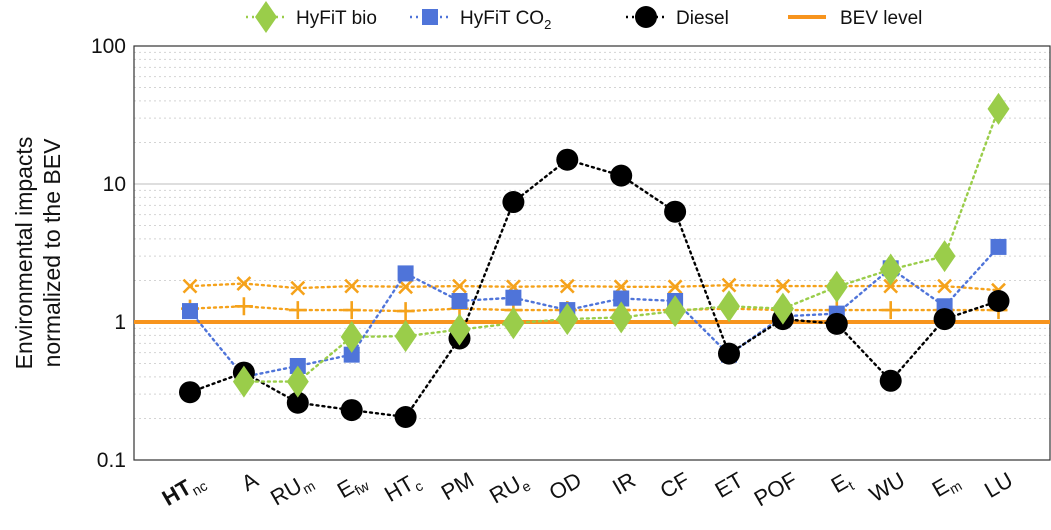  I want to click on x-tick-label: POF, so click(776, 489).